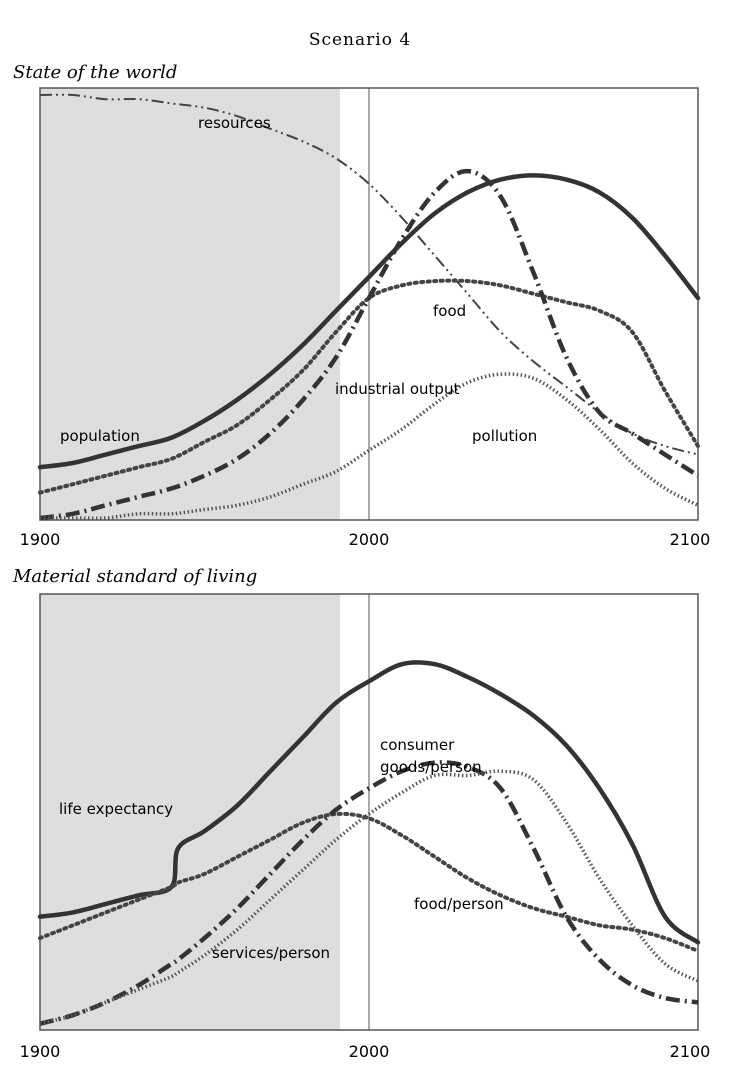  Describe the element at coordinates (134, 576) in the screenshot. I see `panel2-title: Material standard of living` at that location.